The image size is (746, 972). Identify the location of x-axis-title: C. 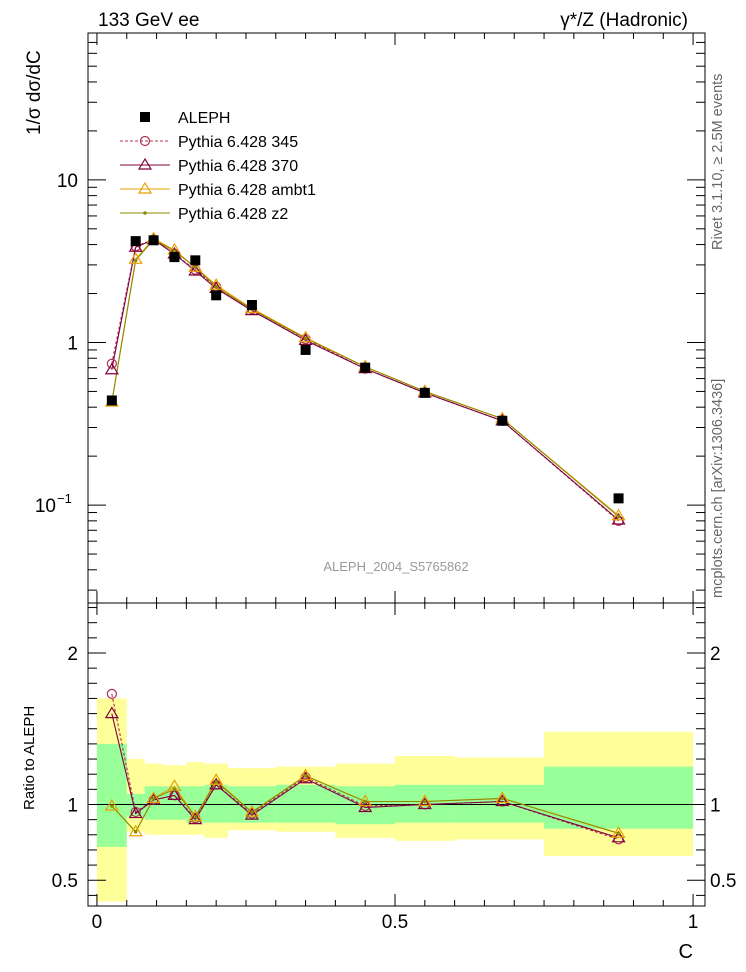
(686, 952).